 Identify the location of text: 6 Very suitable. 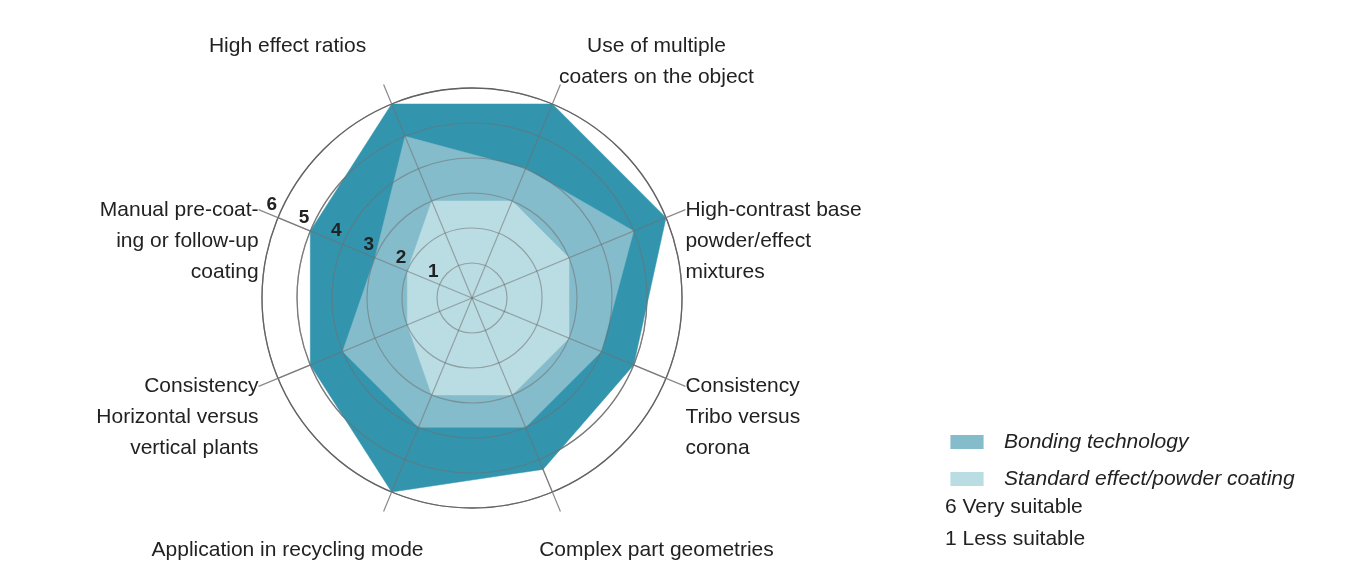
(1014, 505).